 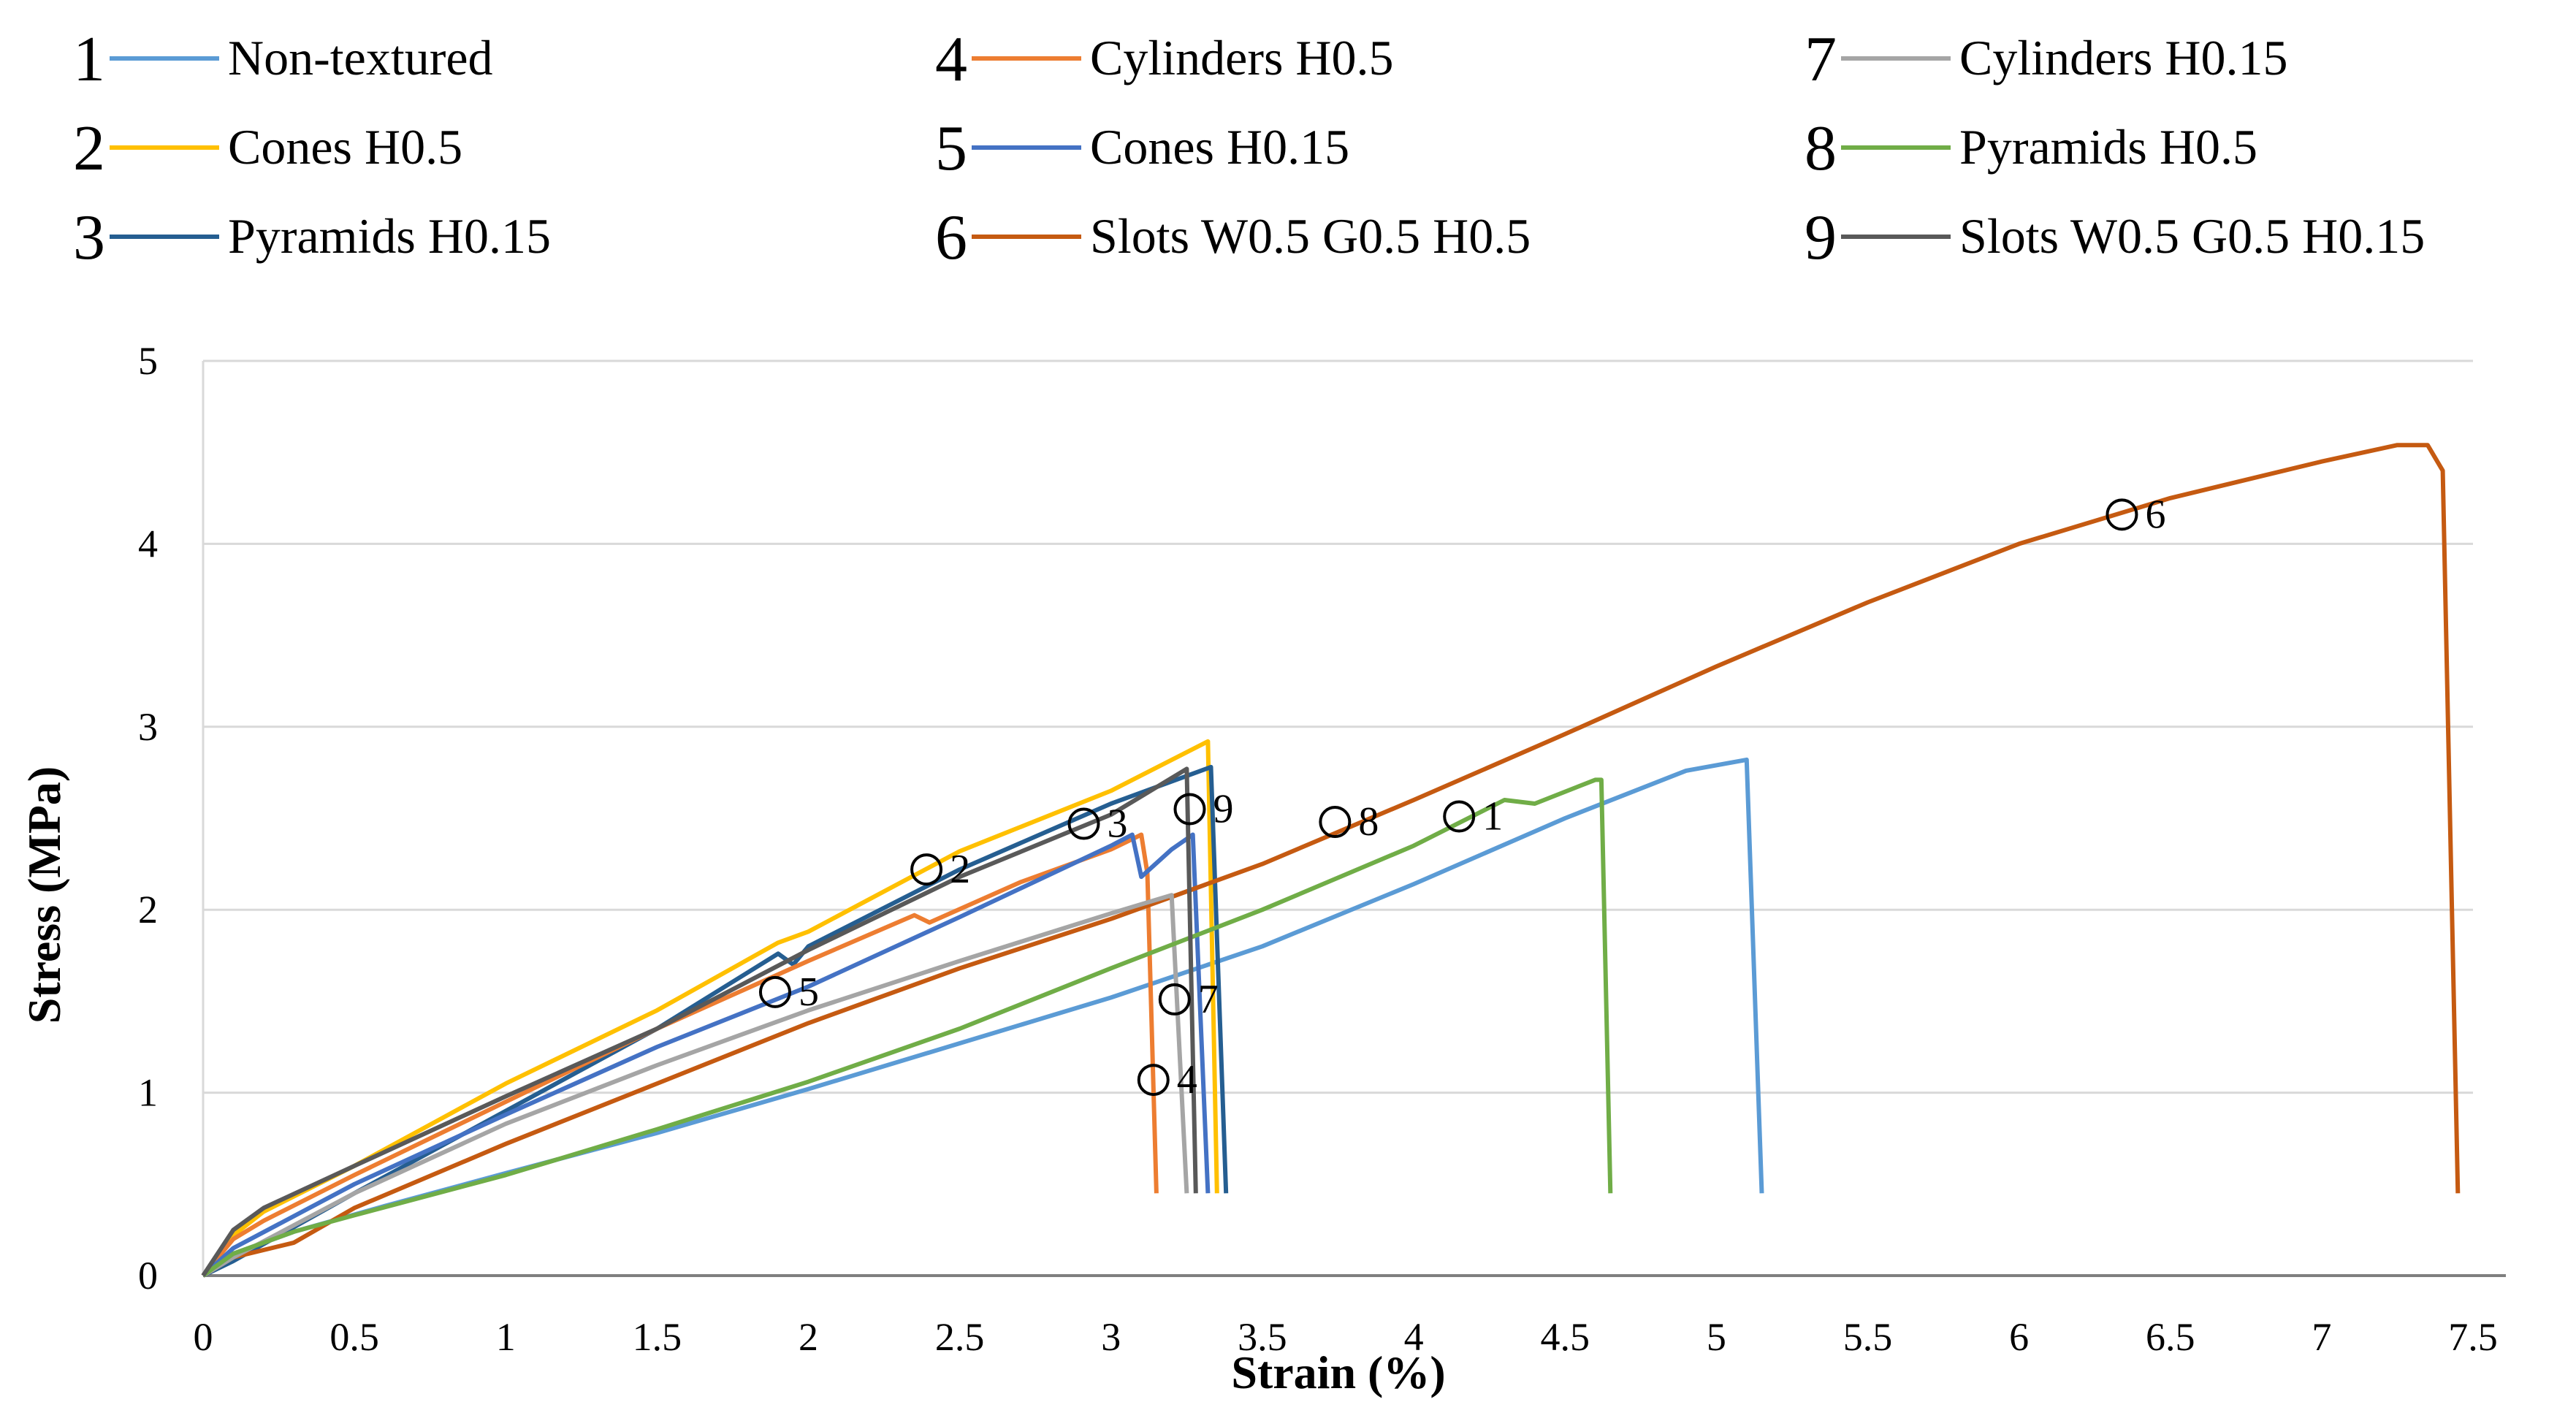 I want to click on legend-label-4: Cylinders H0.5, so click(x=1242, y=58).